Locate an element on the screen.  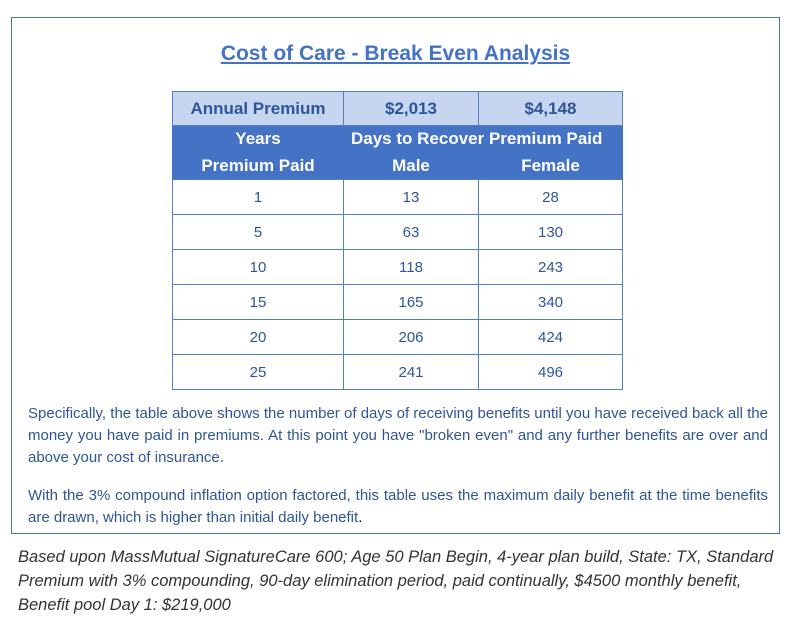
premium-row: Annual Premium $2,013 $4,148 is located at coordinates (397, 108).